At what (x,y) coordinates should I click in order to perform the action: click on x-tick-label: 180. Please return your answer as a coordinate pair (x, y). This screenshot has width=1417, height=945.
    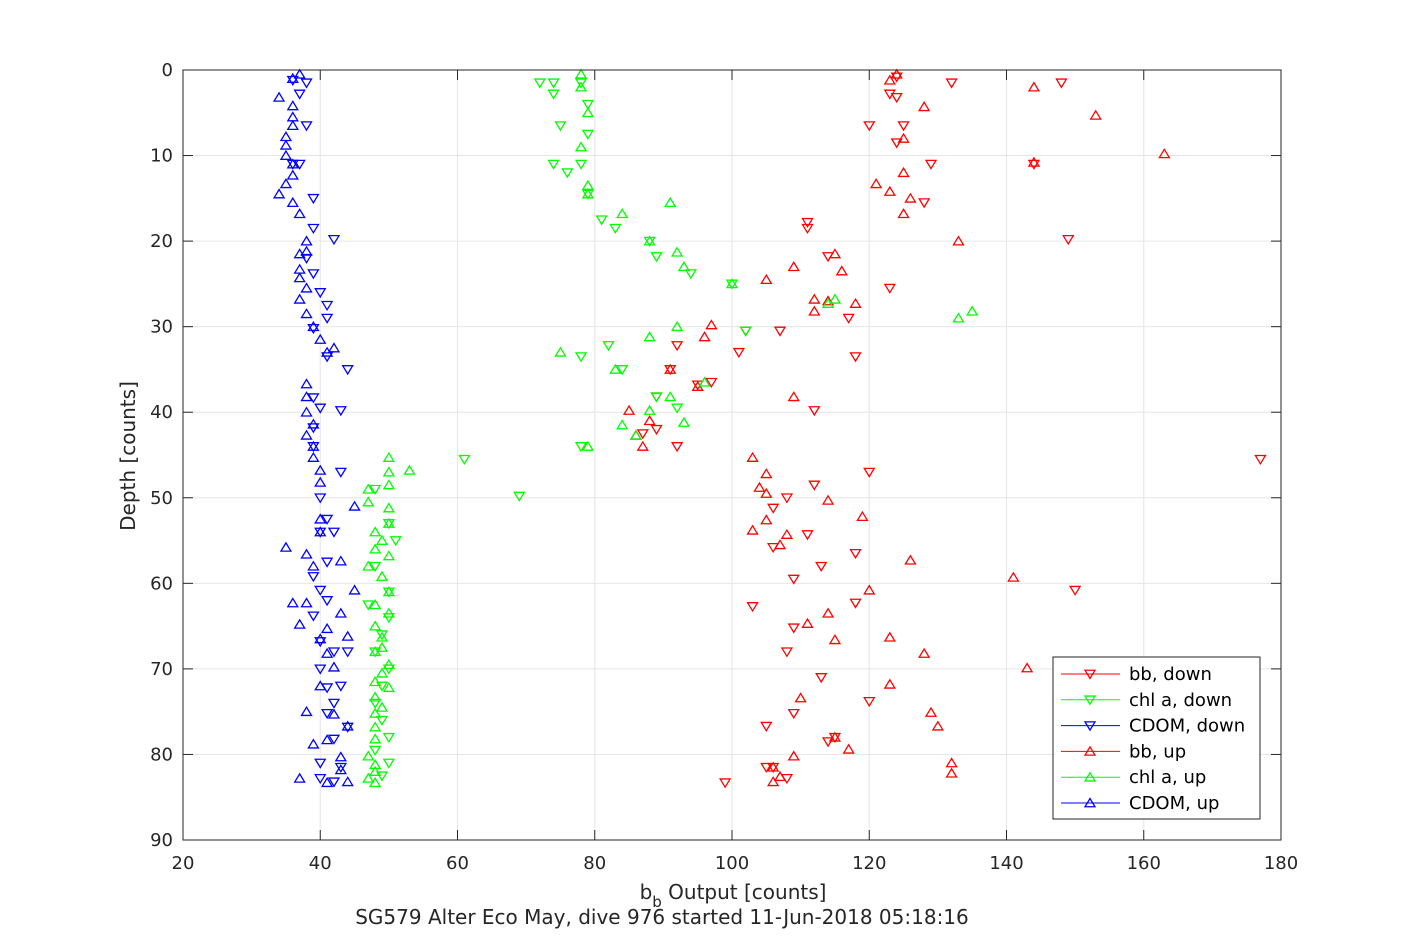
    Looking at the image, I should click on (1281, 863).